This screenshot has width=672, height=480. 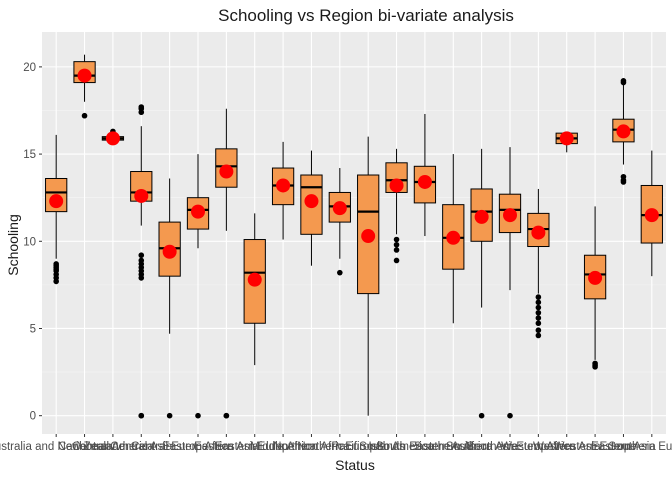 I want to click on y-tick-label: 20, so click(x=29, y=68).